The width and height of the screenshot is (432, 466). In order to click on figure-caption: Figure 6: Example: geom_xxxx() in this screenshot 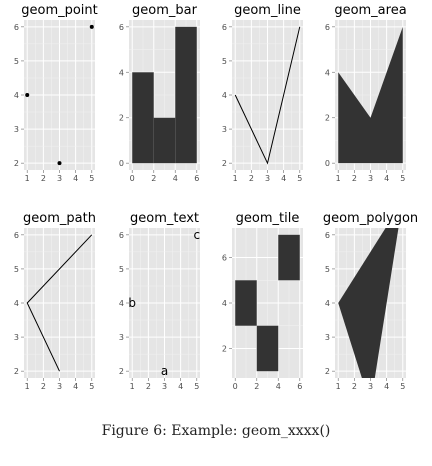, I will do `click(216, 431)`.